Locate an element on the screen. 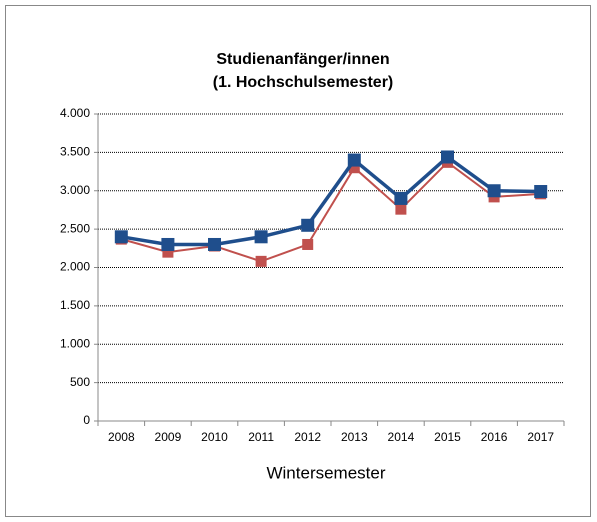  x-tick-label: 2010 is located at coordinates (214, 437).